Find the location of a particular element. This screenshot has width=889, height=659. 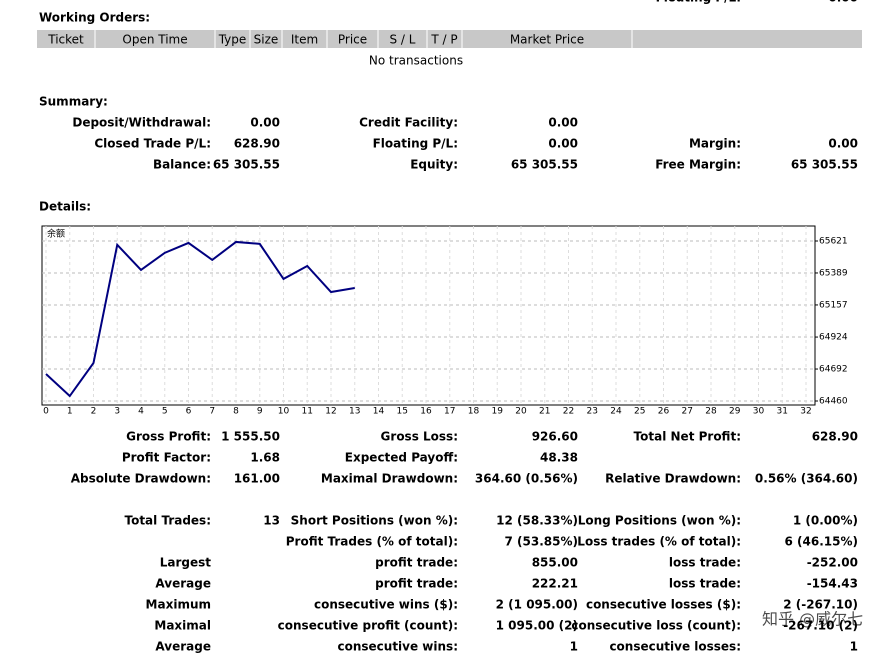

section-title: Summary: is located at coordinates (73, 102).